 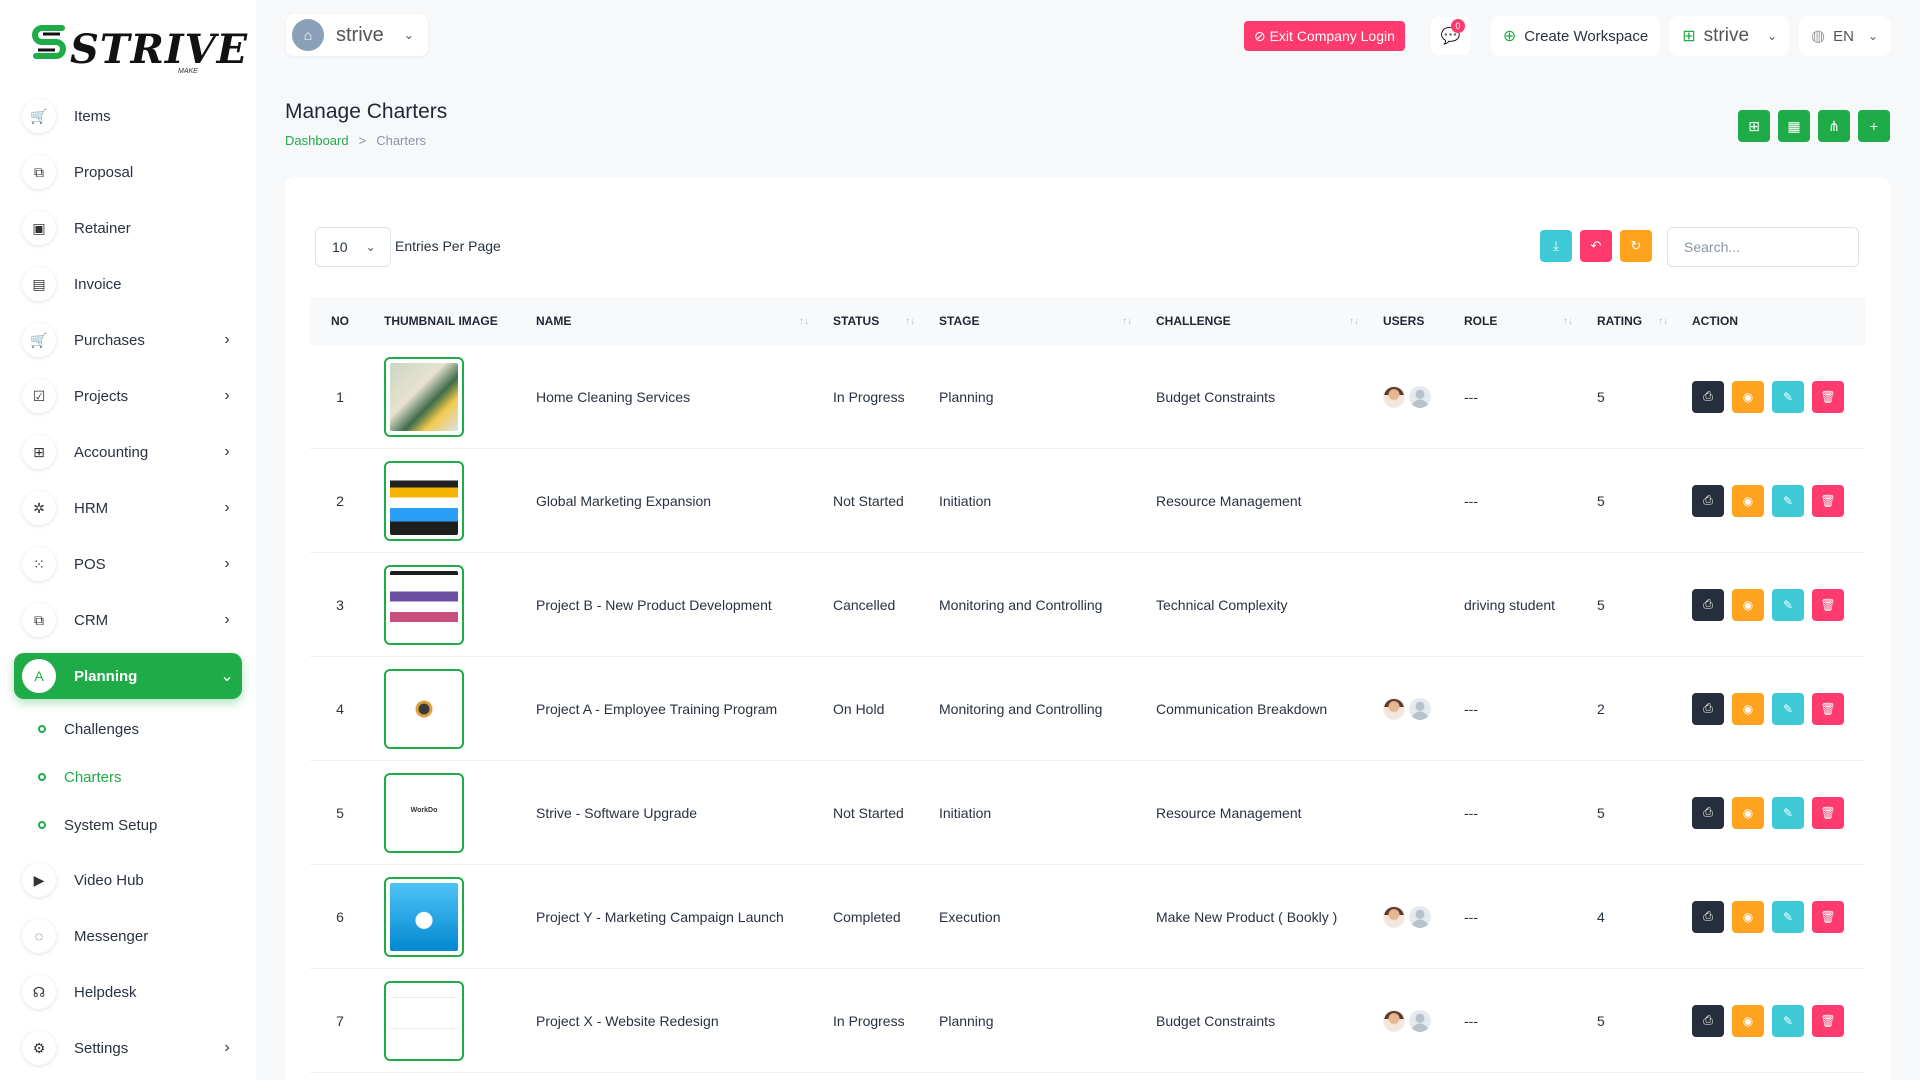 I want to click on sidebar-item-projects: ☑ Projects ›, so click(x=128, y=396).